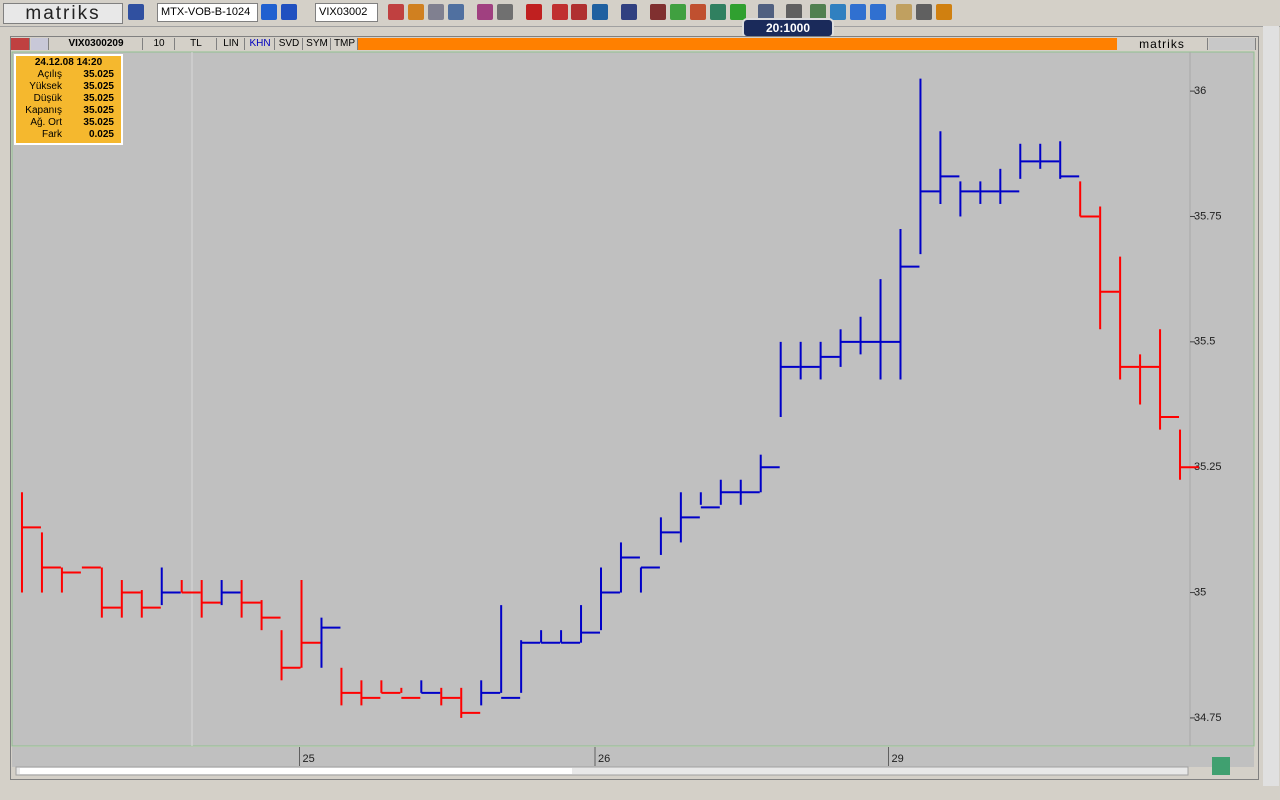 The width and height of the screenshot is (1280, 800). Describe the element at coordinates (196, 44) in the screenshot. I see `currency-button: TL` at that location.